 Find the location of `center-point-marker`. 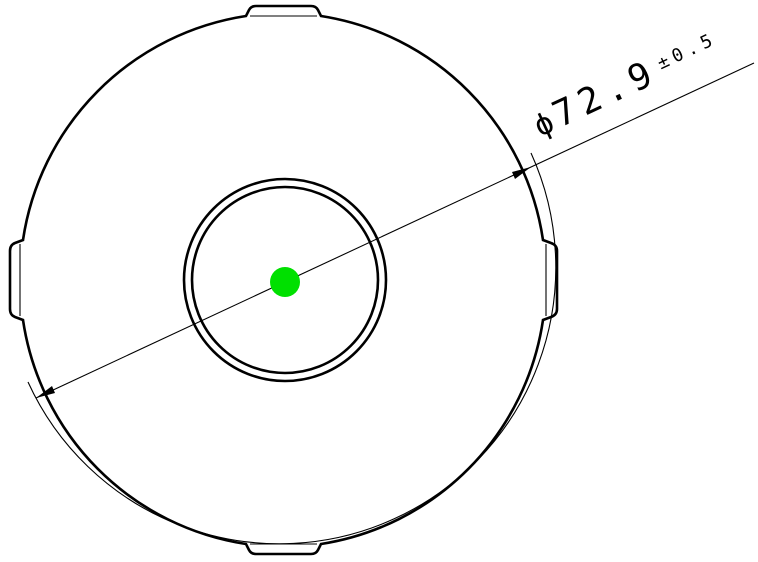

center-point-marker is located at coordinates (285, 282).